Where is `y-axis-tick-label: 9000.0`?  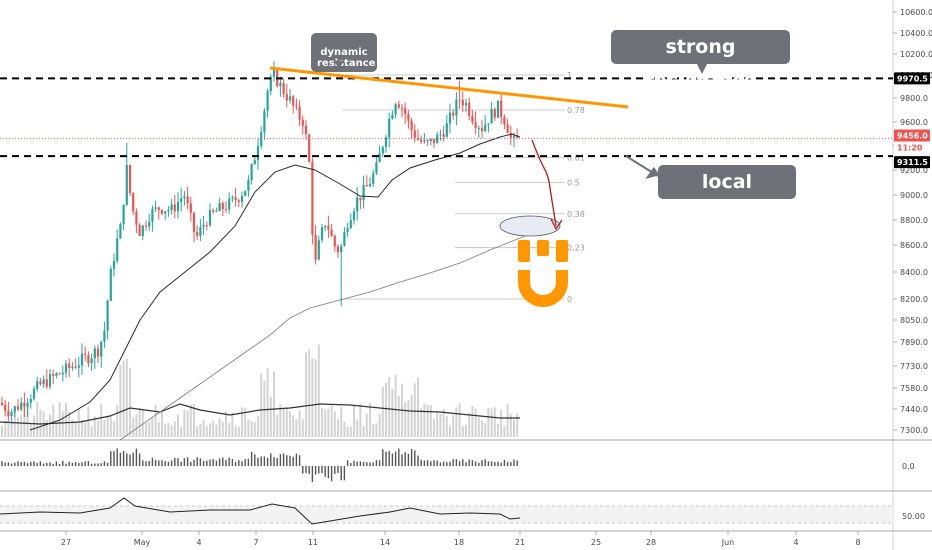 y-axis-tick-label: 9000.0 is located at coordinates (914, 195).